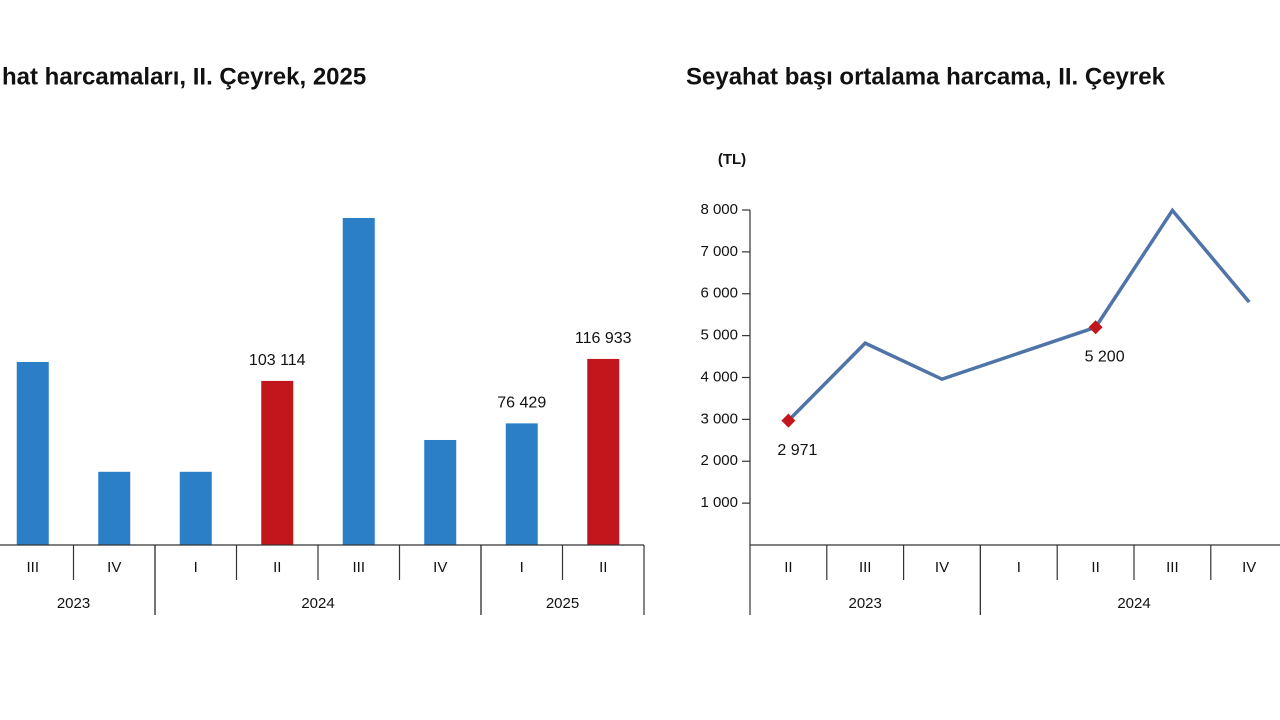 The image size is (1280, 720). What do you see at coordinates (184, 76) in the screenshot?
I see `chart-title: hat harcamaları, II. Çeyrek, 2025` at bounding box center [184, 76].